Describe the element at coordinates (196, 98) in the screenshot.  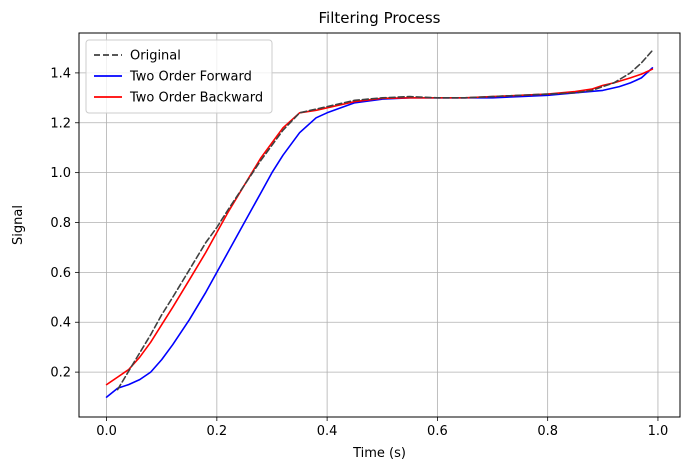
I see `legend-label: Two Order Backward` at that location.